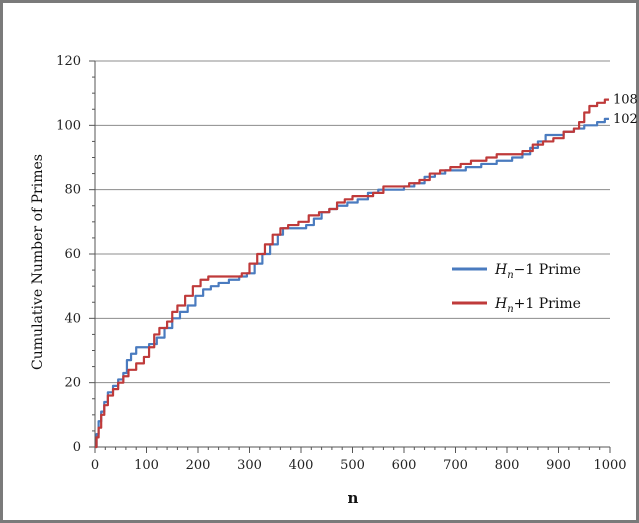  Describe the element at coordinates (95, 465) in the screenshot. I see `x-tick-label: 0` at that location.